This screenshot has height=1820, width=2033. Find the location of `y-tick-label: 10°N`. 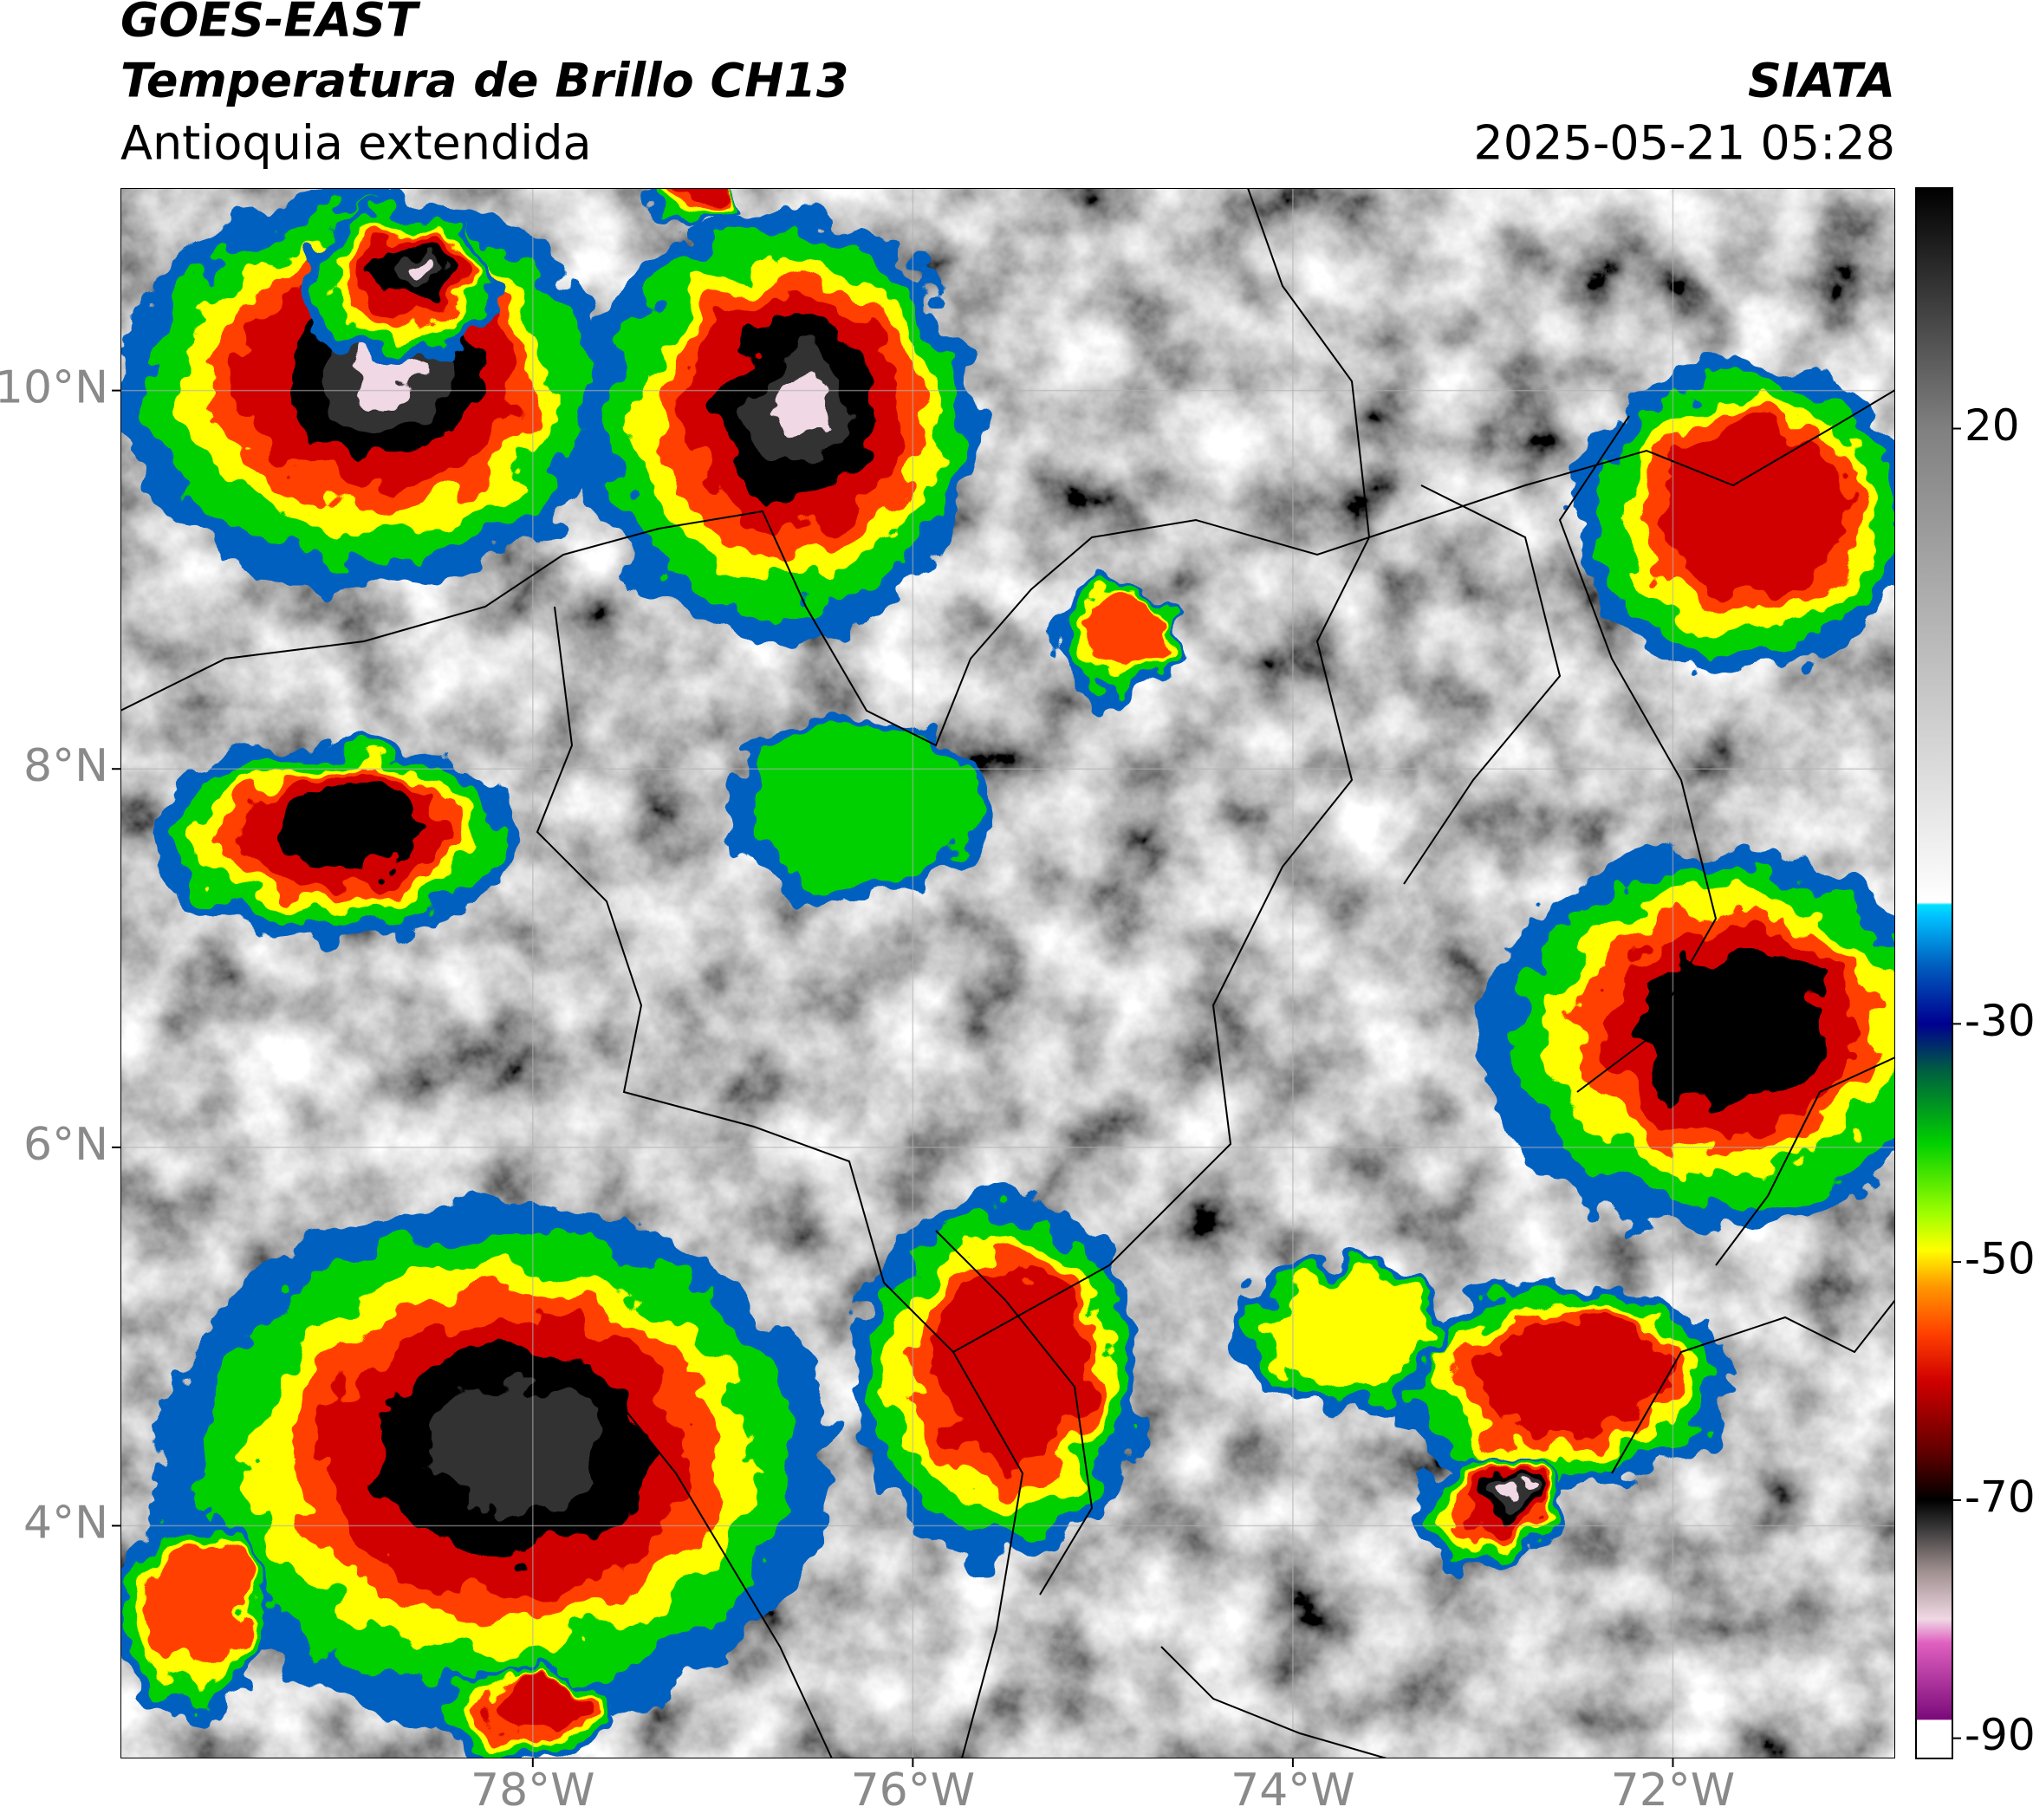

y-tick-label: 10°N is located at coordinates (54, 388).